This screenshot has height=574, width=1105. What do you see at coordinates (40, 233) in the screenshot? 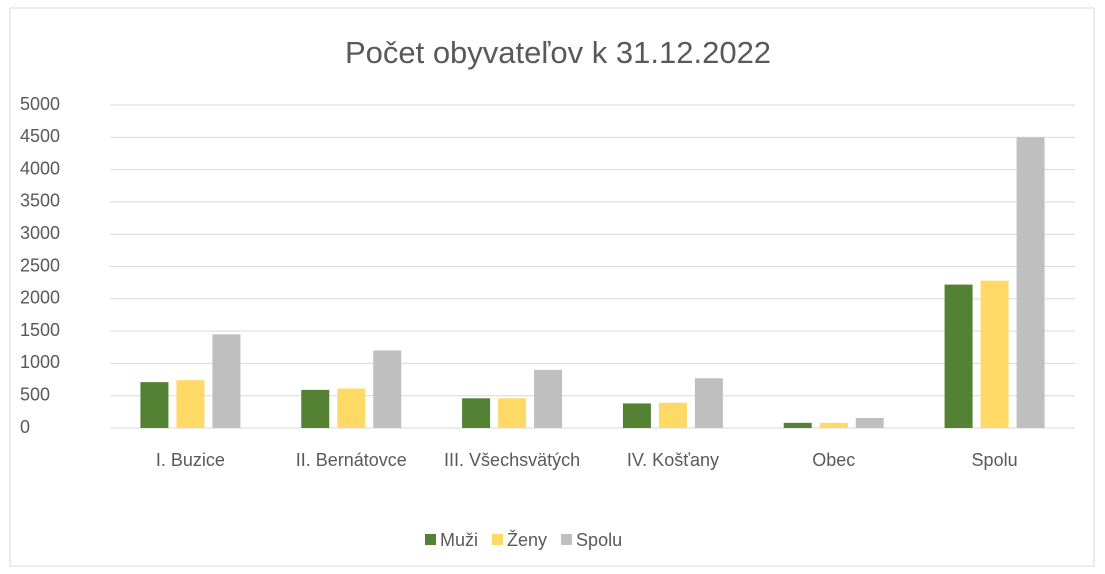
I see `y-tick-label: 3000` at bounding box center [40, 233].